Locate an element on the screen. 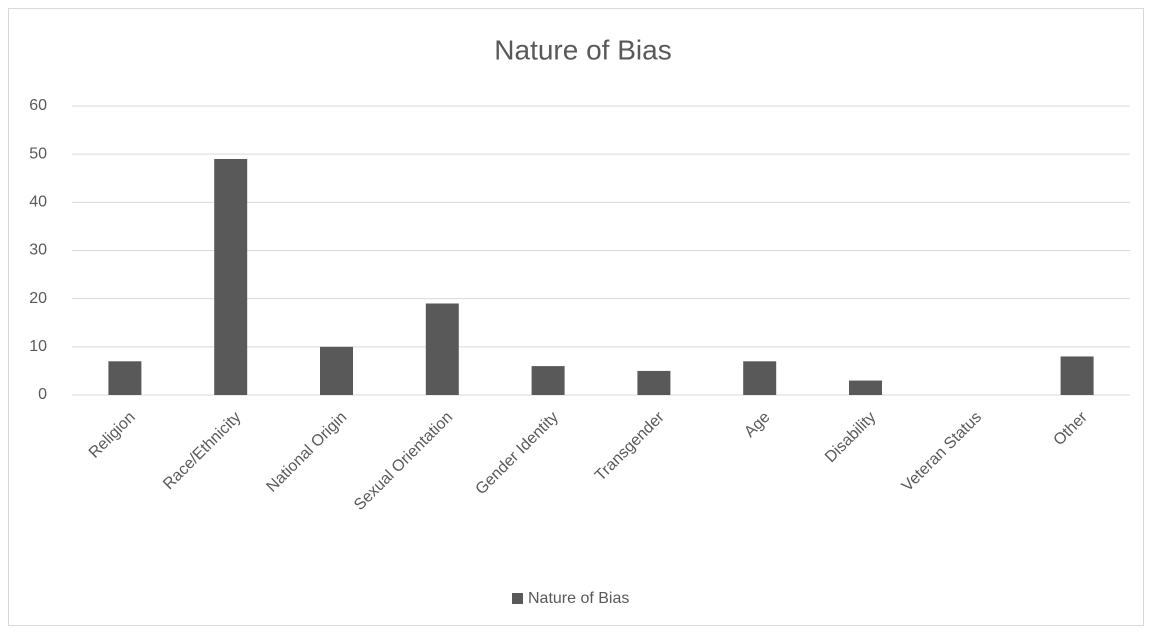 The height and width of the screenshot is (633, 1152). legend-label: Nature of Bias is located at coordinates (578, 598).